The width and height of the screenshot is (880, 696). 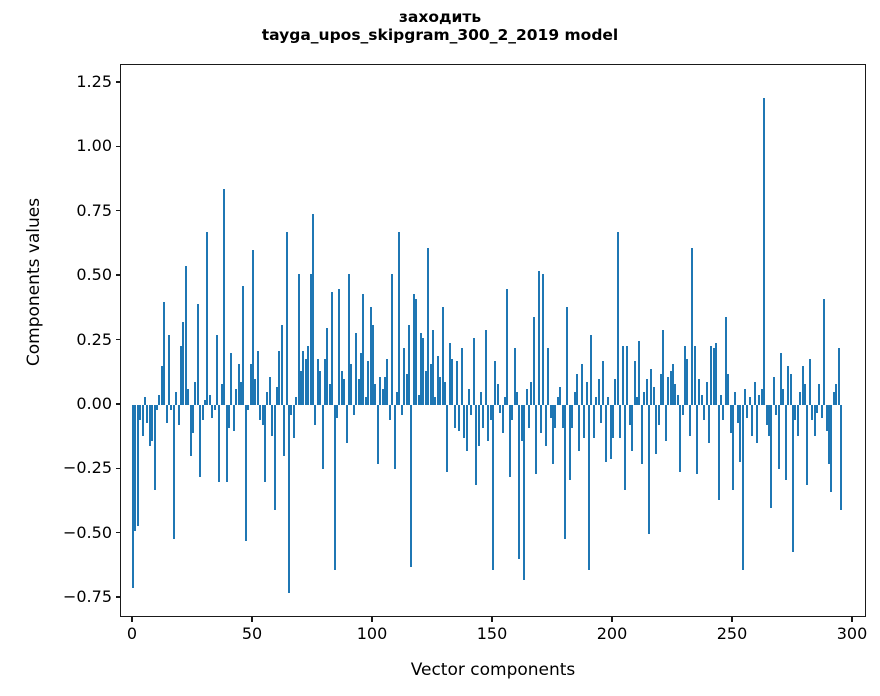 What do you see at coordinates (440, 35) in the screenshot?
I see `chart-title-line-2: tayga_upos_skipgram_300_2_2019 model` at bounding box center [440, 35].